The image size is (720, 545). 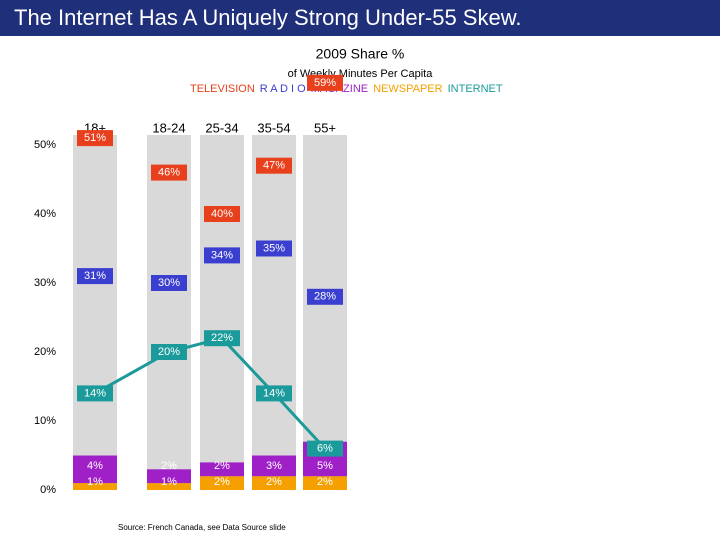 I want to click on title-bar, so click(x=360, y=18).